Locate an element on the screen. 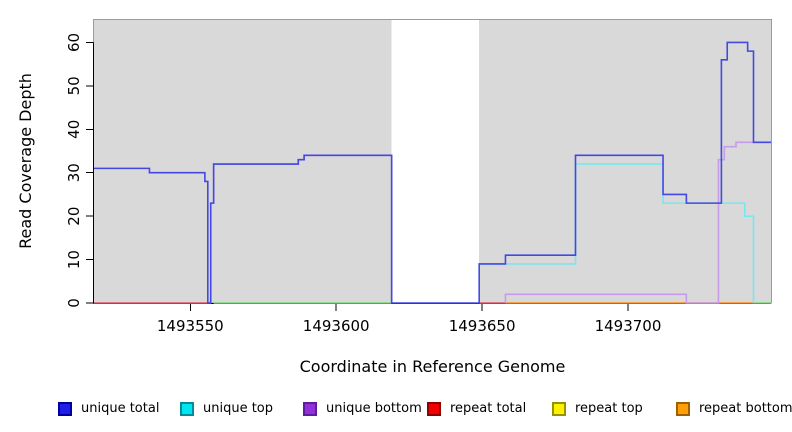 The image size is (792, 432). legend-item-repeat-total: repeat total is located at coordinates (476, 409).